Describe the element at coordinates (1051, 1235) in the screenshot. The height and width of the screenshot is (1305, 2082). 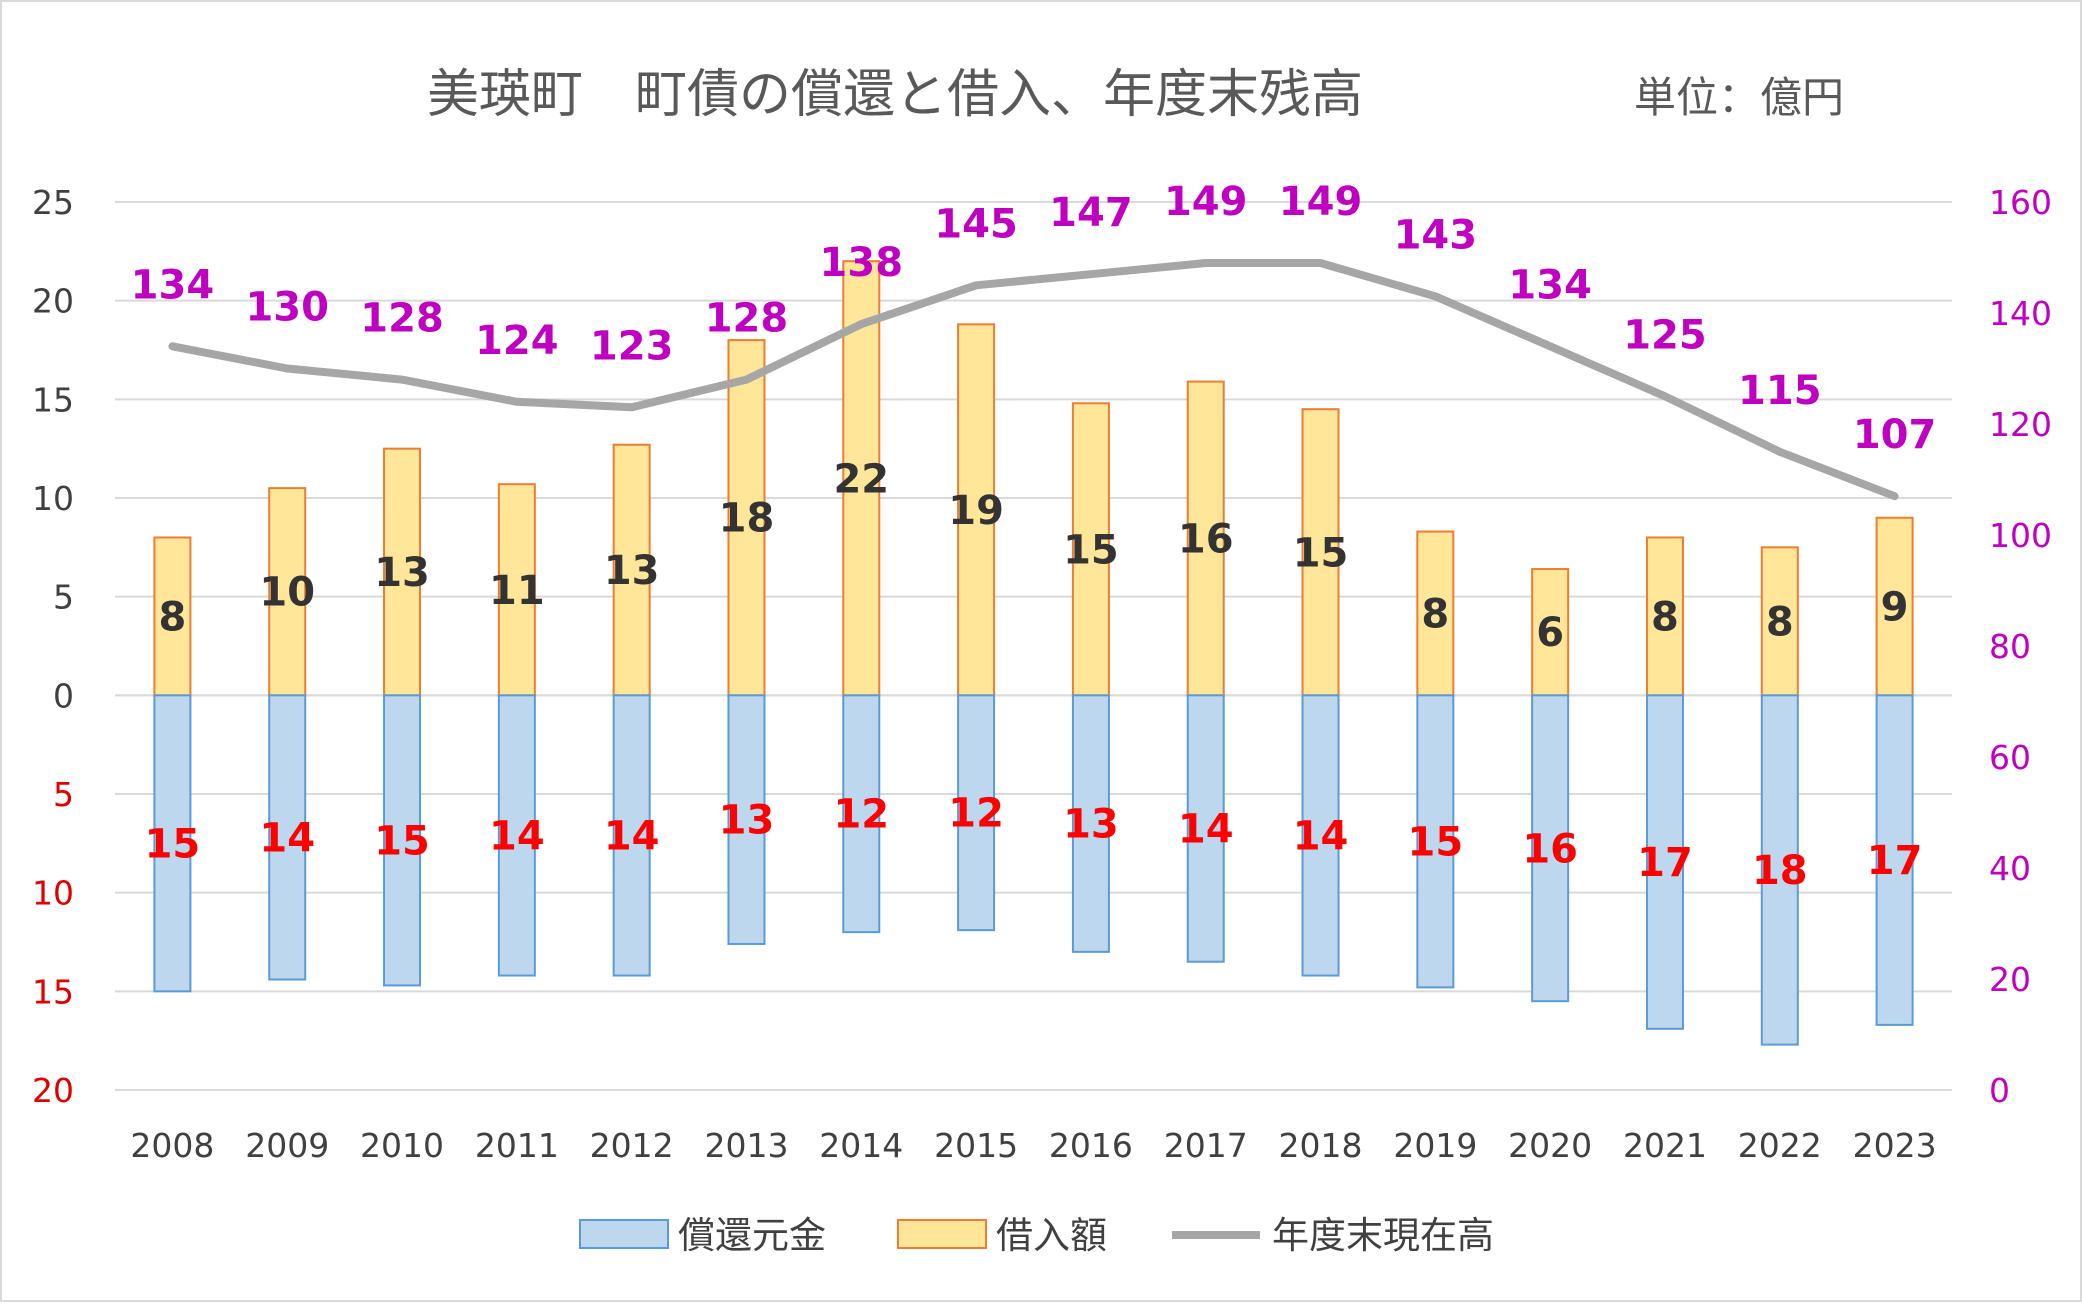
I see `legend-label-borrowing: 借入額` at that location.